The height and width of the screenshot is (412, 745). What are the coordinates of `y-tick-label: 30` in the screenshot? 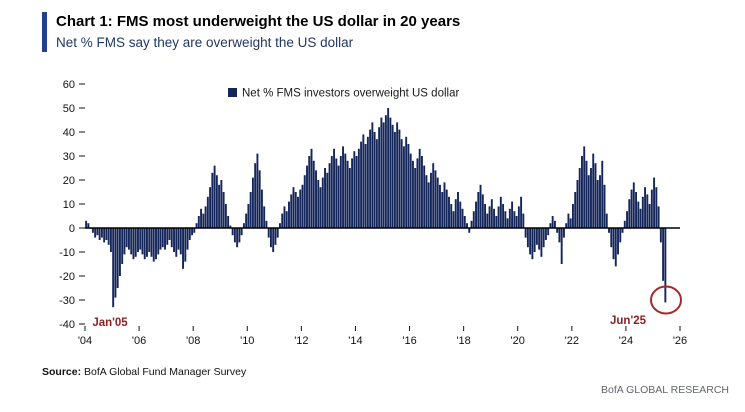 It's located at (69, 157).